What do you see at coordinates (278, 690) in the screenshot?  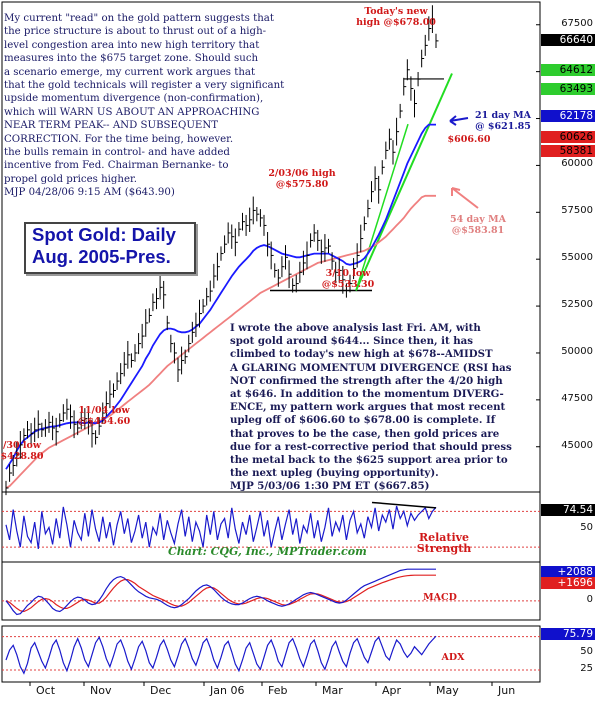 I see `x-tick-label: Feb` at bounding box center [278, 690].